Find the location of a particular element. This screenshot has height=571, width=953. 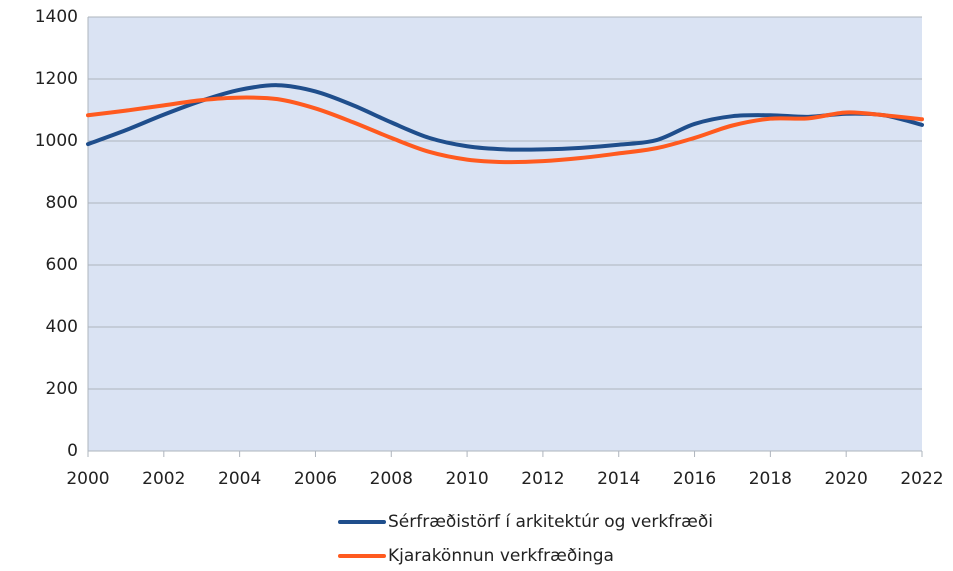

y-tick-label: 1400 is located at coordinates (56, 17).